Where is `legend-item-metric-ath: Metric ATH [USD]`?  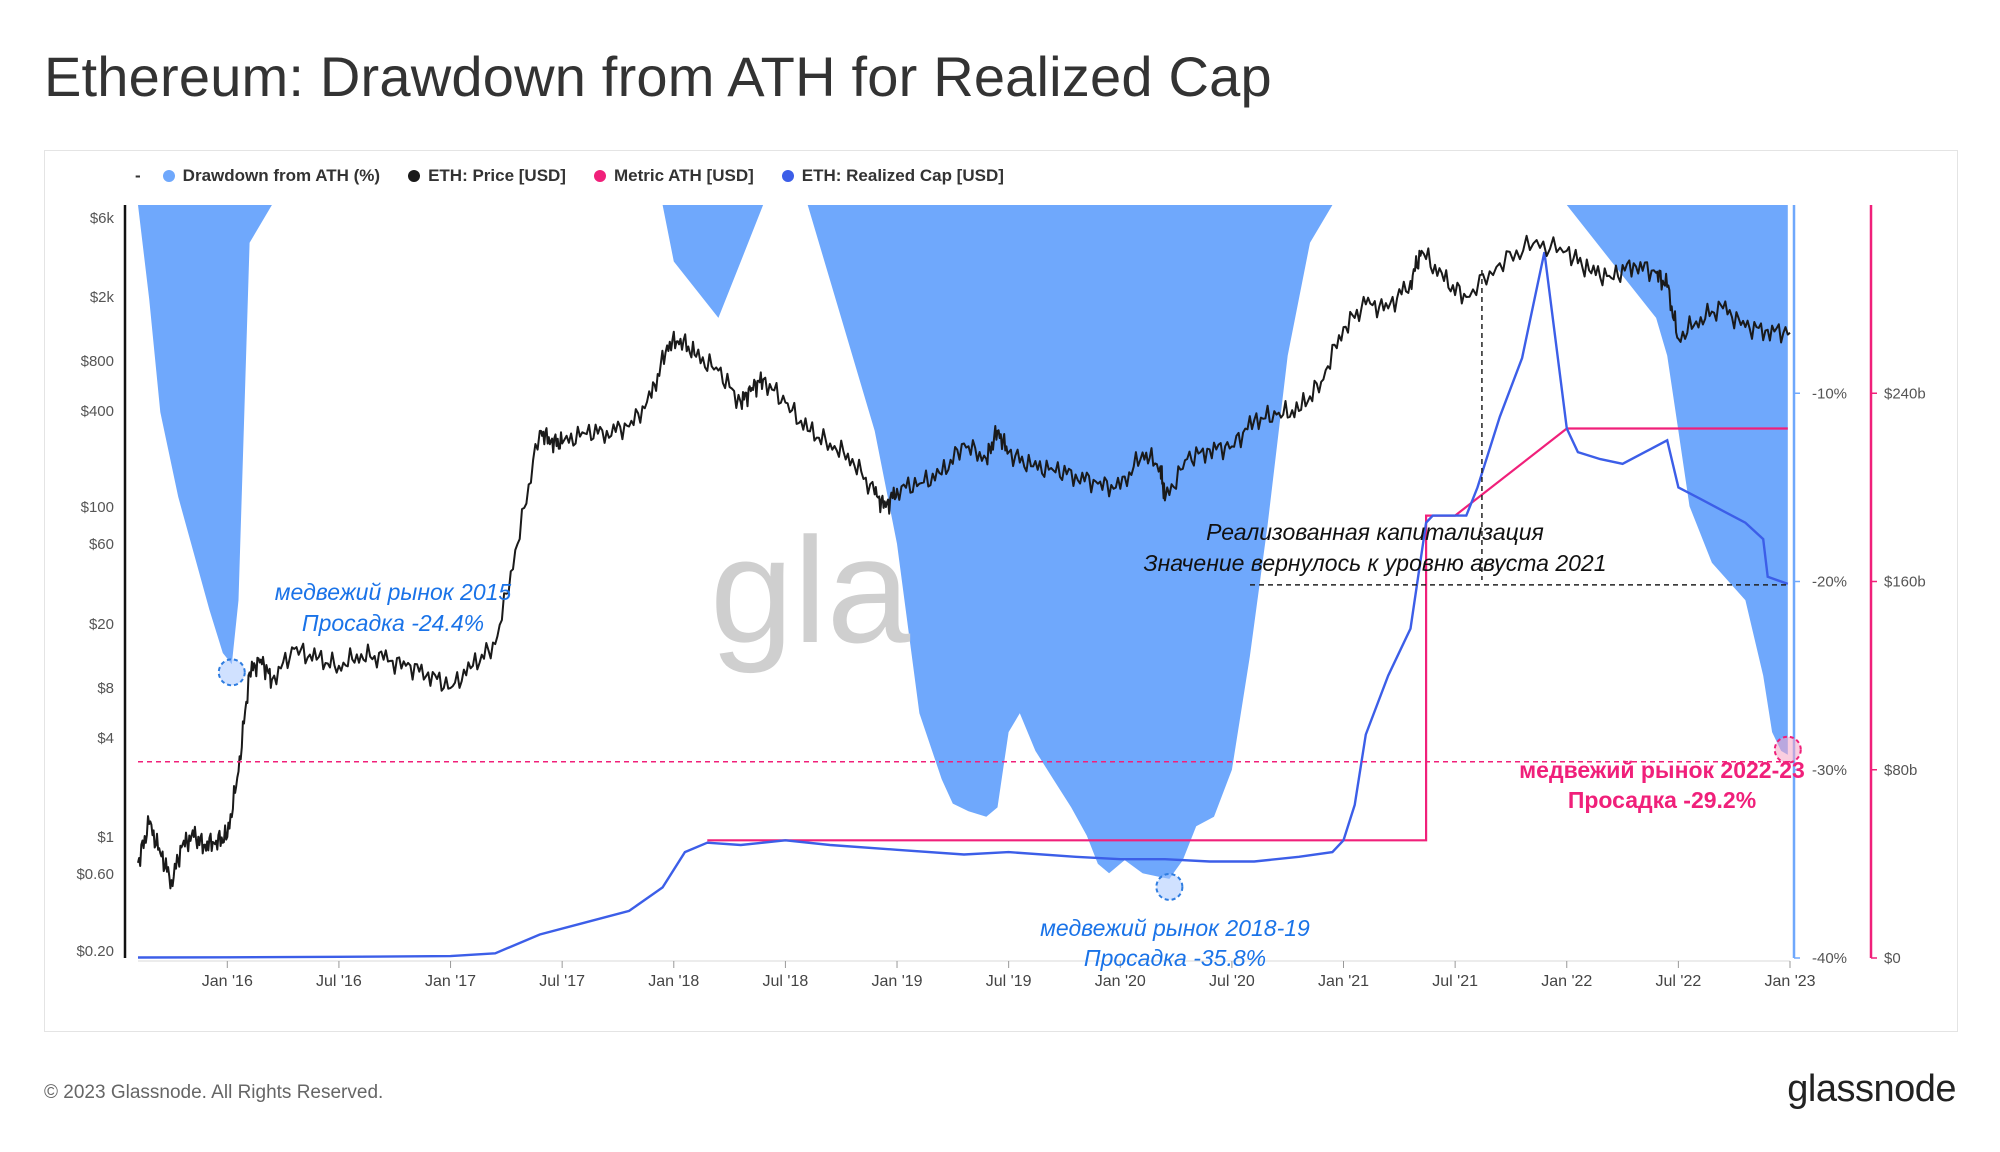
legend-item-metric-ath: Metric ATH [USD] is located at coordinates (673, 176).